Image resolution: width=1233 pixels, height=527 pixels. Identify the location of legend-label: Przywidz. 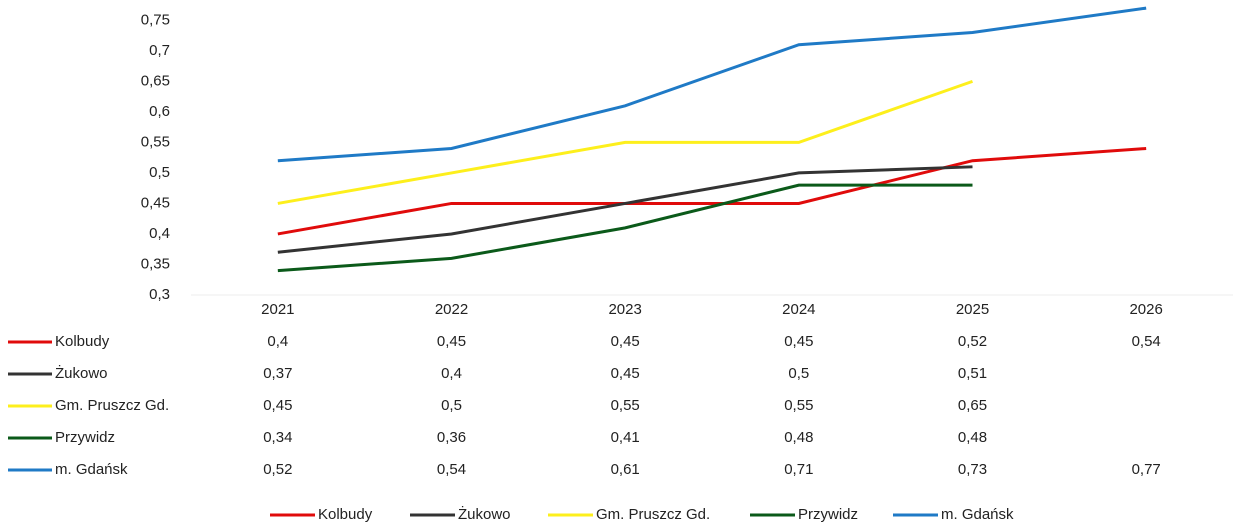
(828, 514).